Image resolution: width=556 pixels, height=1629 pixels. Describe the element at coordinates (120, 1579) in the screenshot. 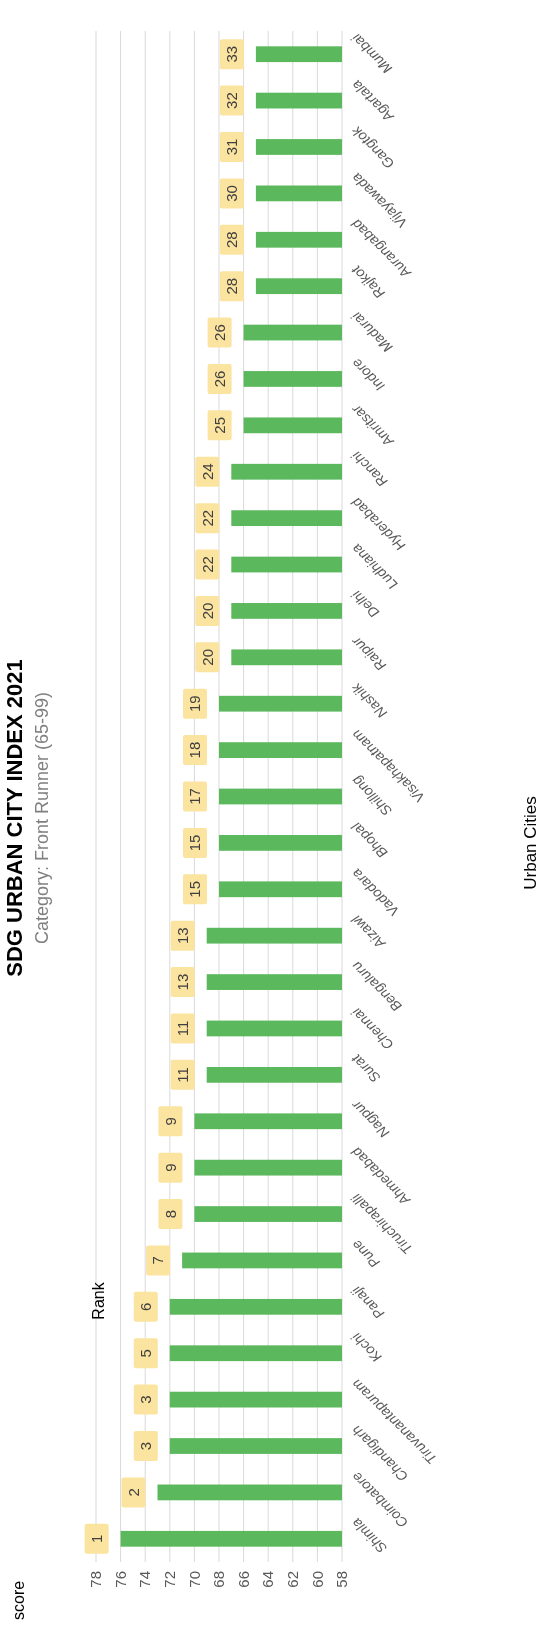

I see `x-tick-label: 76` at that location.